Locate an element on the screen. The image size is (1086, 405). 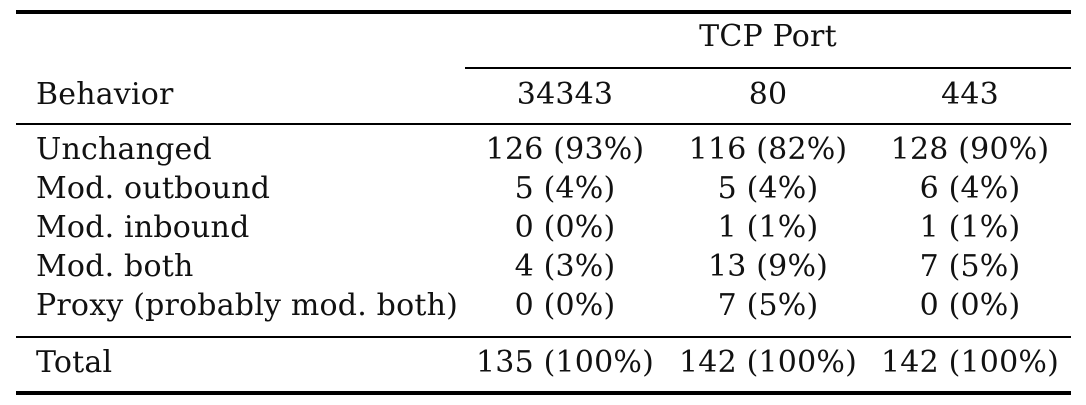
cell-total-443: 142 (100%) is located at coordinates (970, 362).